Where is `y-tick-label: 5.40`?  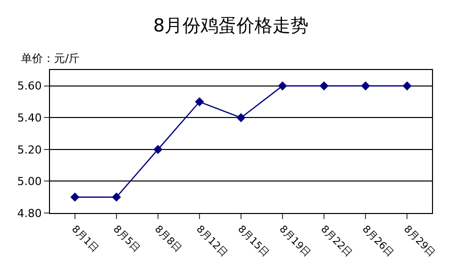
y-tick-label: 5.40 is located at coordinates (29, 118).